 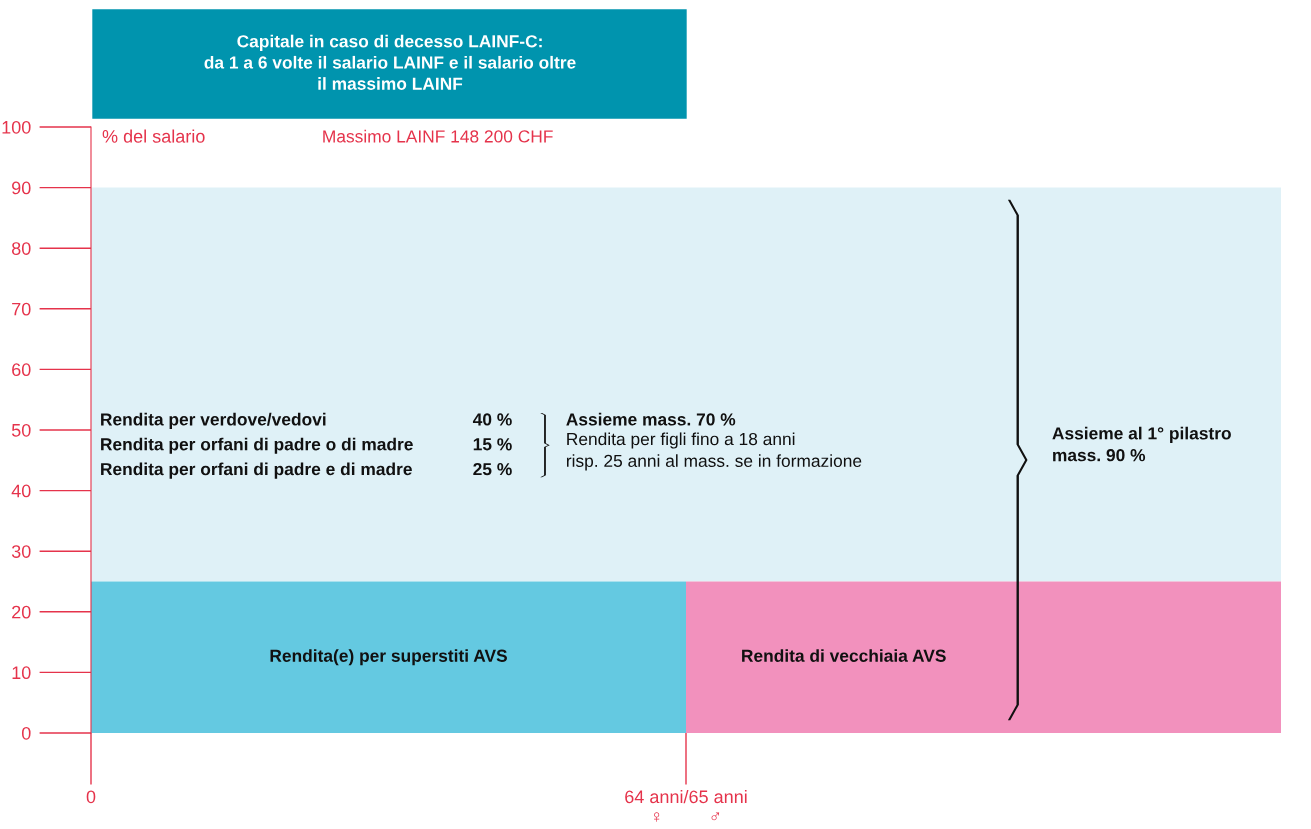 I want to click on series-label: Rendita(e) per superstiti AVS, so click(x=388, y=657).